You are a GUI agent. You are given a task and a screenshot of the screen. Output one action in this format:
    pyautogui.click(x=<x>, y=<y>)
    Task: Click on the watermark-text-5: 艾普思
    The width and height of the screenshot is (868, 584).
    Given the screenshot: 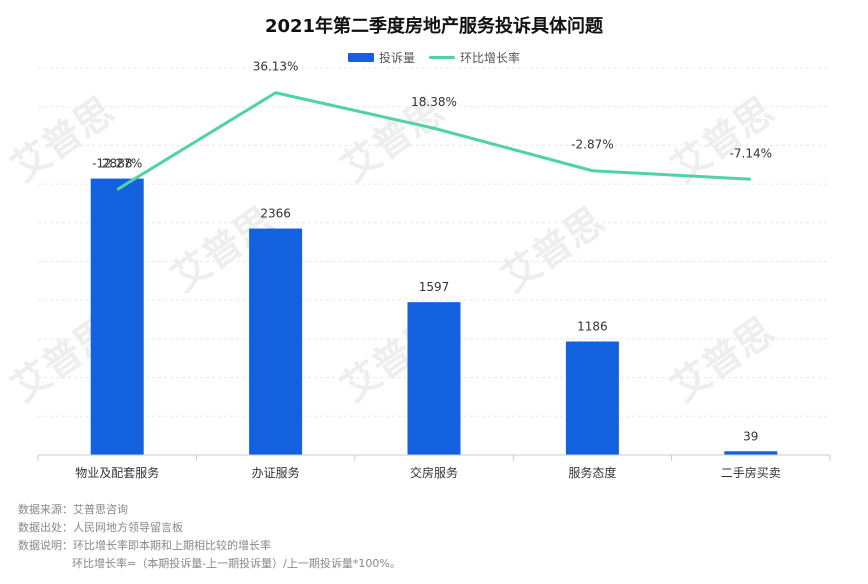 What is the action you would take?
    pyautogui.click(x=722, y=359)
    